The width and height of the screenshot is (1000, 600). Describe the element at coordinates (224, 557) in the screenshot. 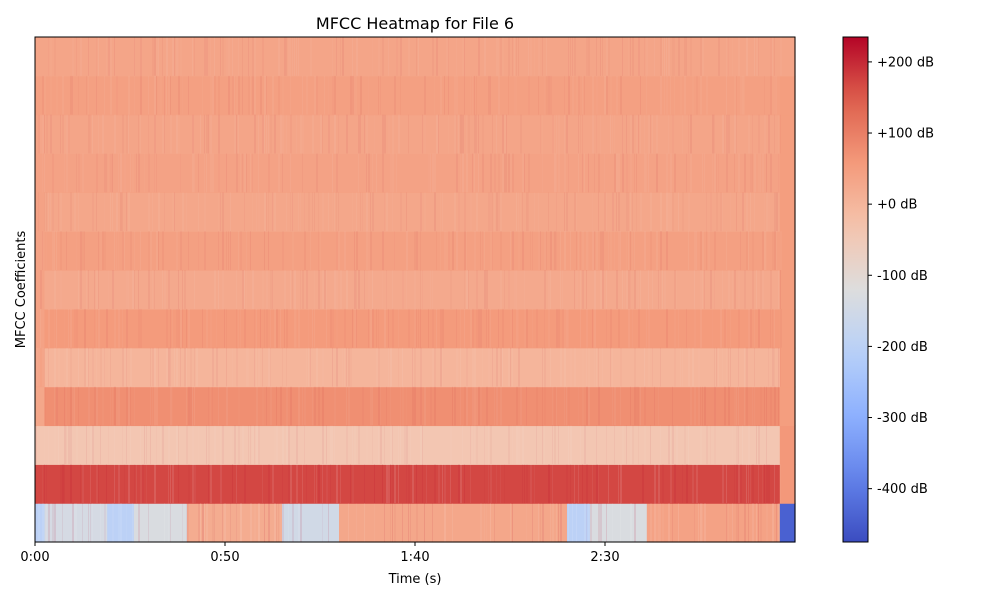

I see `x-tick-label: 0:50` at that location.